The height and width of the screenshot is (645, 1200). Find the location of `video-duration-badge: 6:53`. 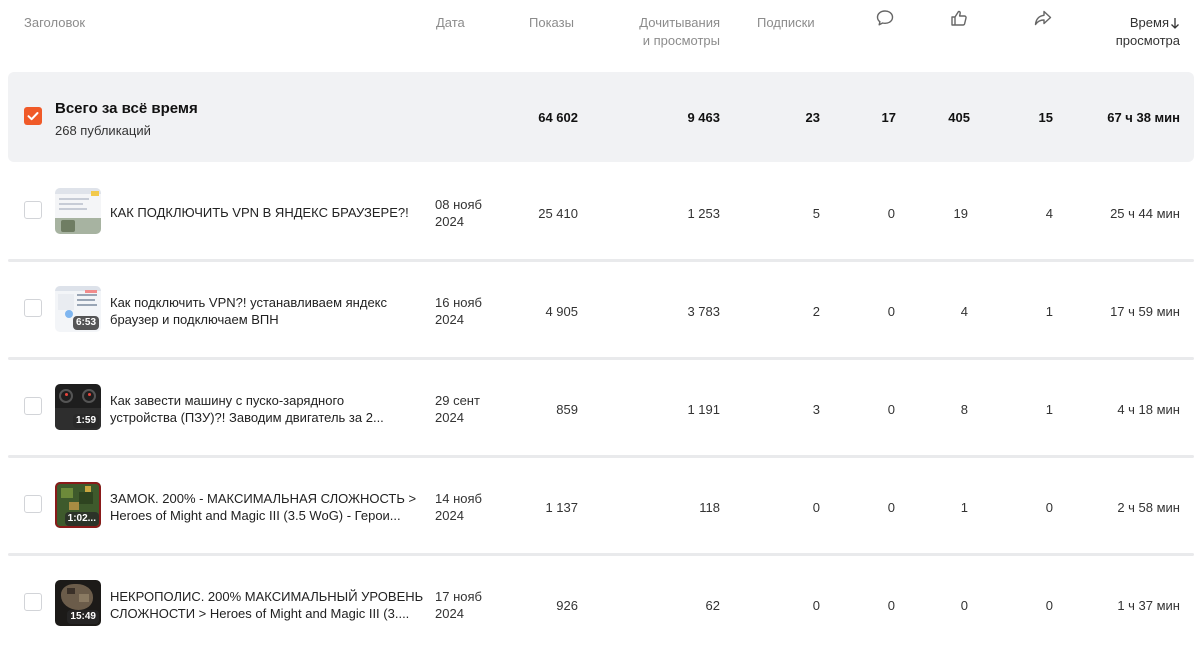

video-duration-badge: 6:53 is located at coordinates (85, 323).